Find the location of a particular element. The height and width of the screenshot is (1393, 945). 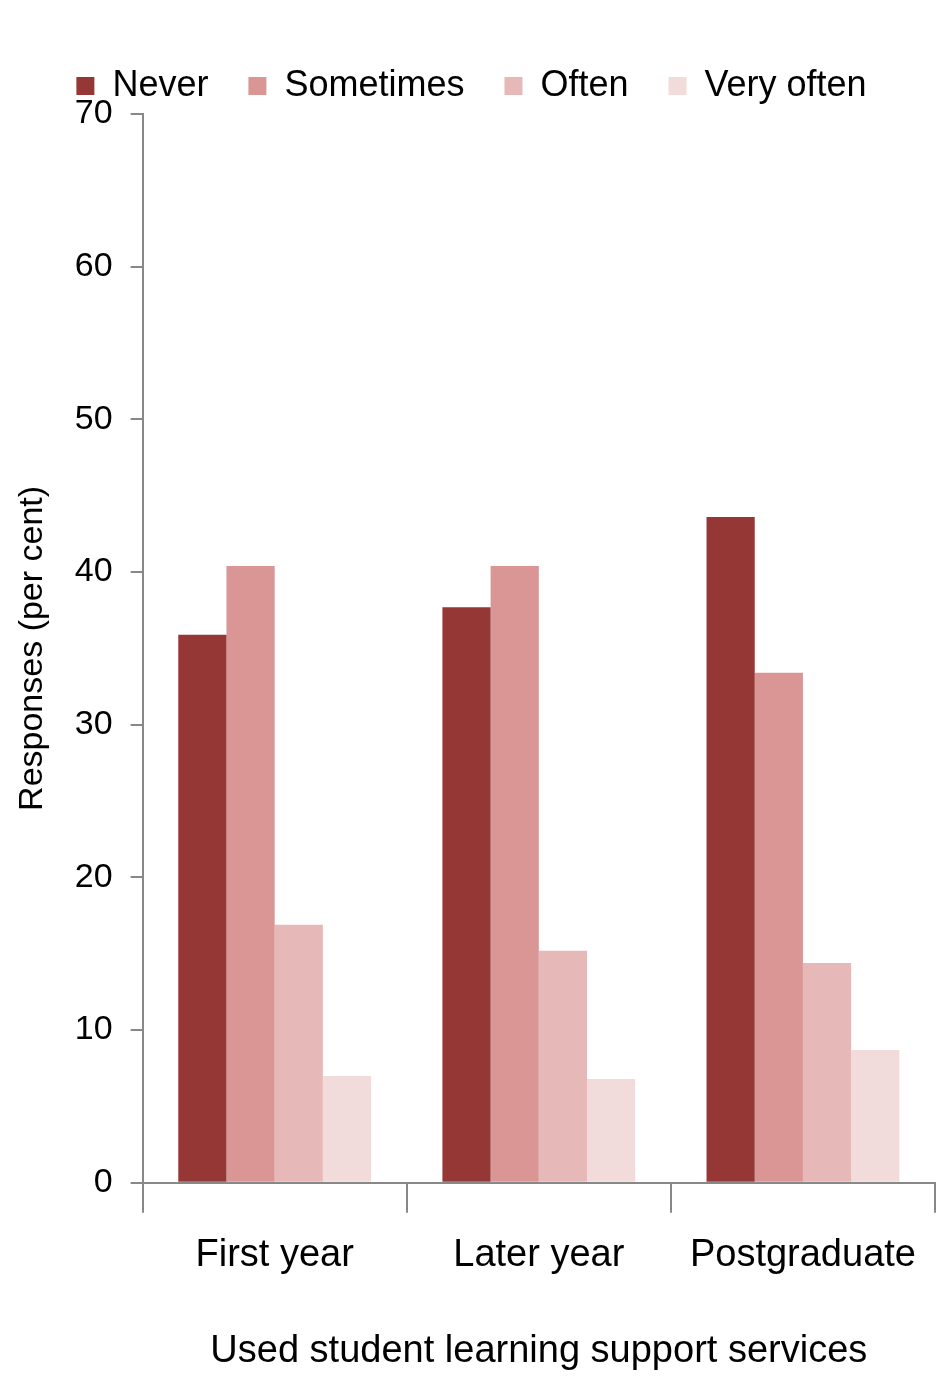

y-tick-label: 60 is located at coordinates (93, 264).